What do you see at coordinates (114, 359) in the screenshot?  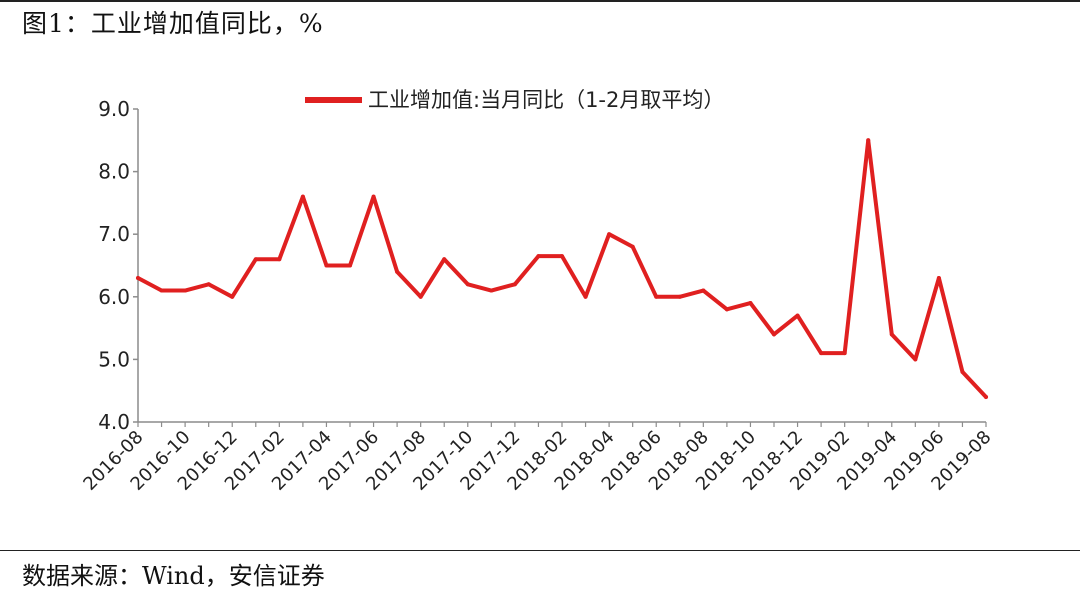 I see `y-tick-label: 5.0` at bounding box center [114, 359].